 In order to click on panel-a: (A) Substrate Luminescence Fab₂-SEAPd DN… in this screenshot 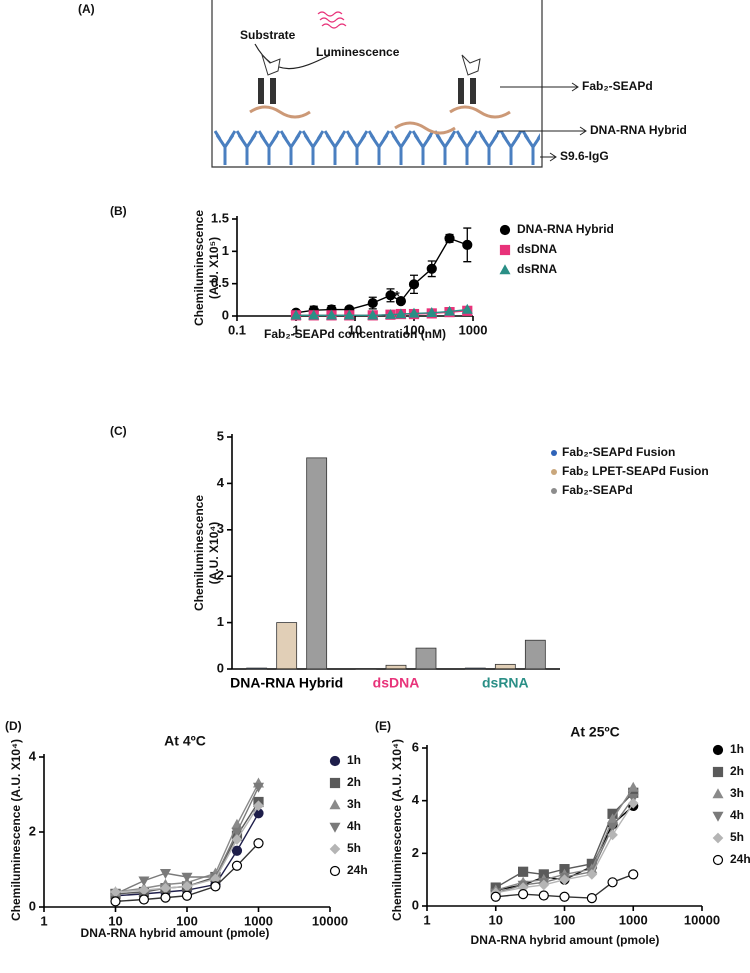, I will do `click(382, 84)`.